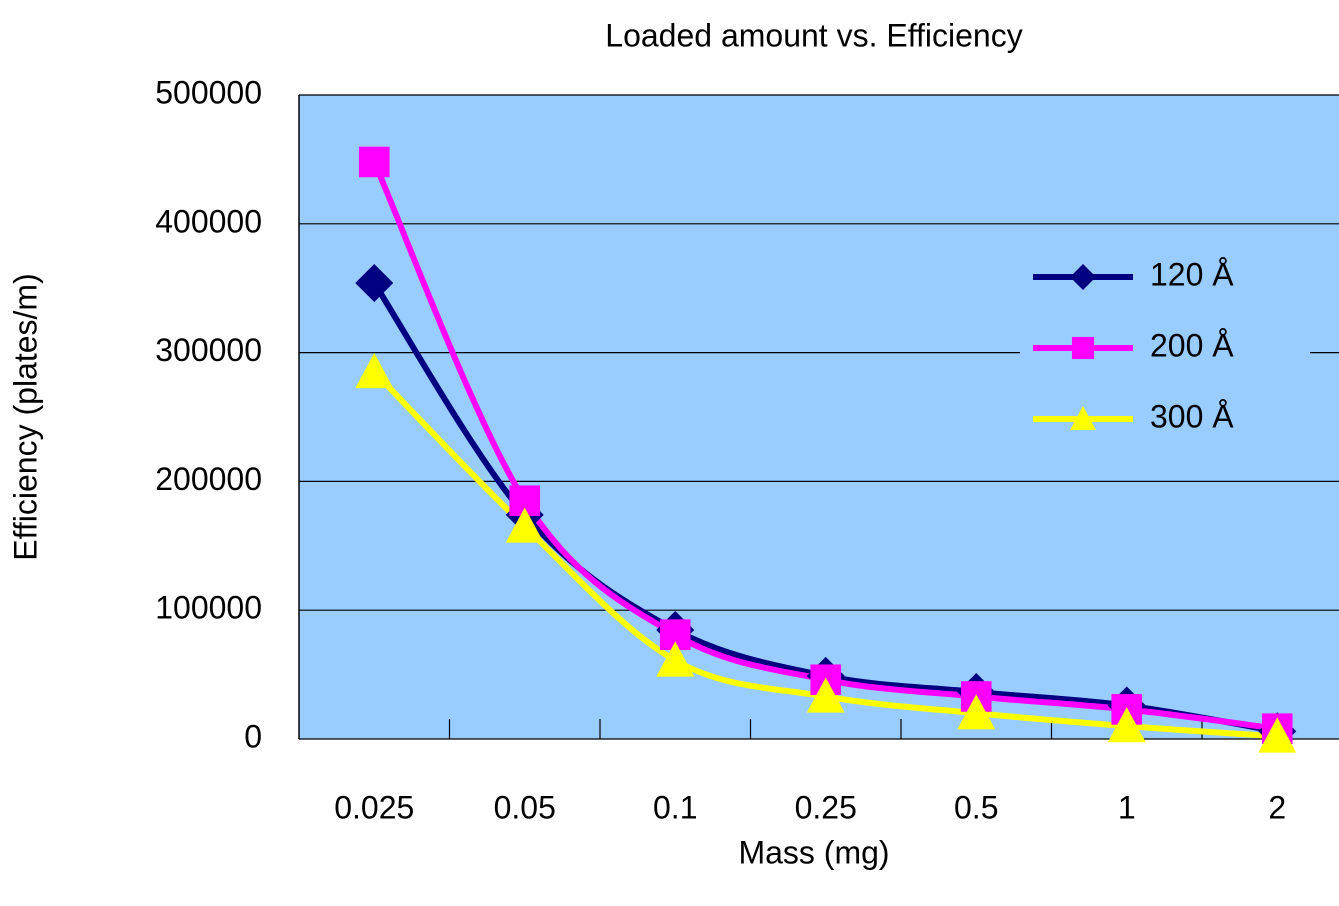 Image resolution: width=1339 pixels, height=906 pixels. What do you see at coordinates (208, 608) in the screenshot?
I see `y-tick-label: 100000` at bounding box center [208, 608].